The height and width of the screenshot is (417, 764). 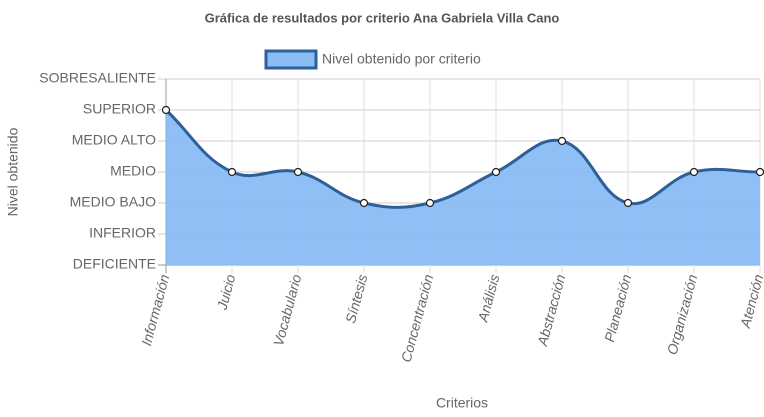 What do you see at coordinates (114, 140) in the screenshot?
I see `y-tick-label: MEDIO ALTO` at bounding box center [114, 140].